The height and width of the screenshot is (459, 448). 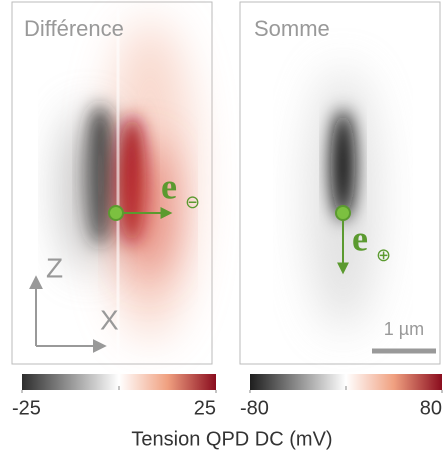 I want to click on panel-title: Somme, so click(x=292, y=28).